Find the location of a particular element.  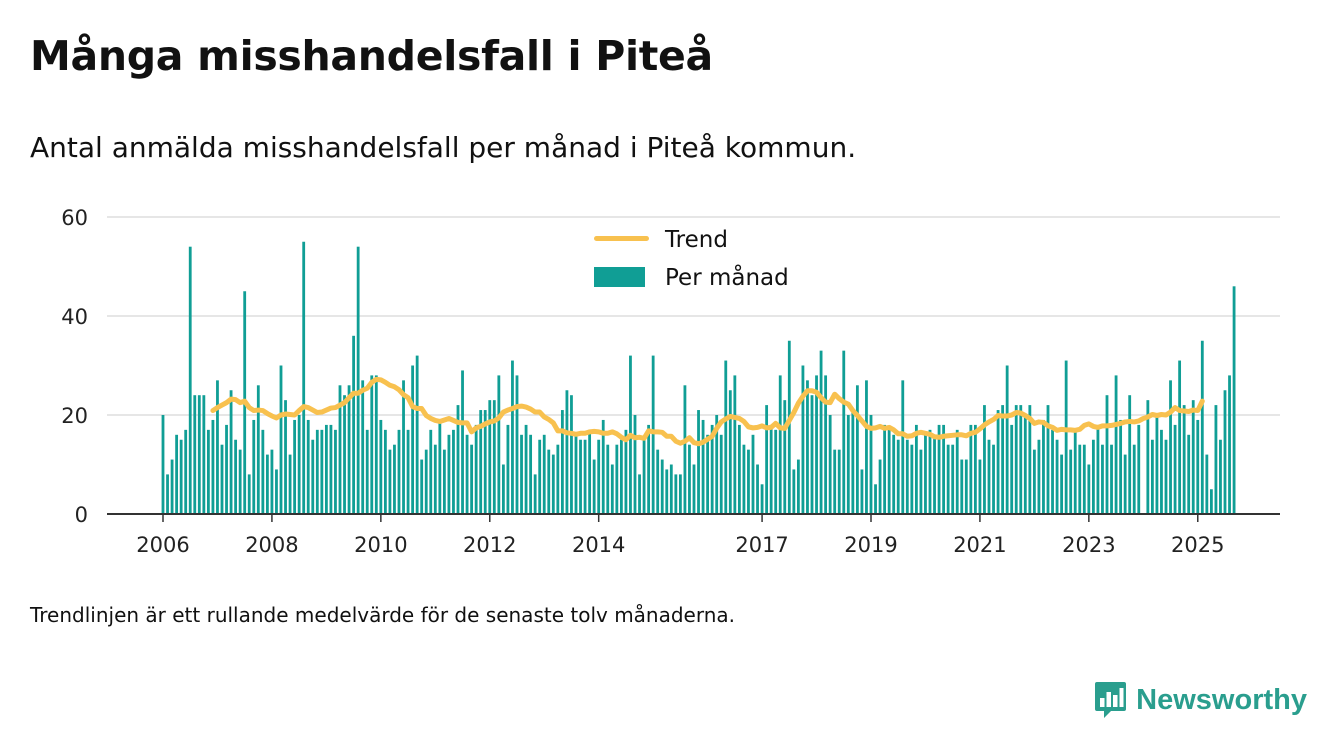

legend-bar-label: Per månad is located at coordinates (727, 277).